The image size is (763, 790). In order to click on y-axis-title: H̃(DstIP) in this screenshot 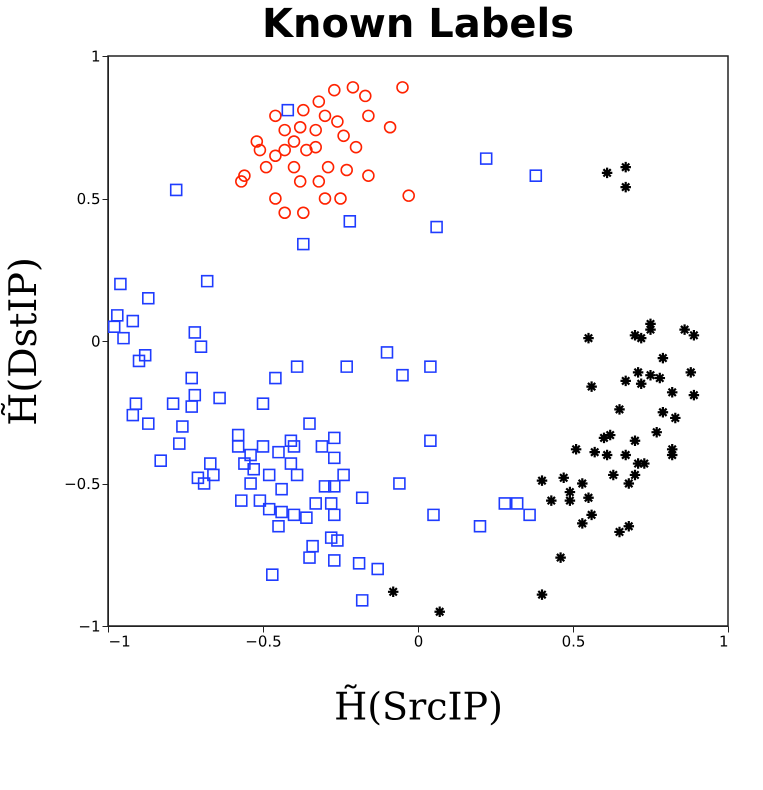, I will do `click(23, 341)`.